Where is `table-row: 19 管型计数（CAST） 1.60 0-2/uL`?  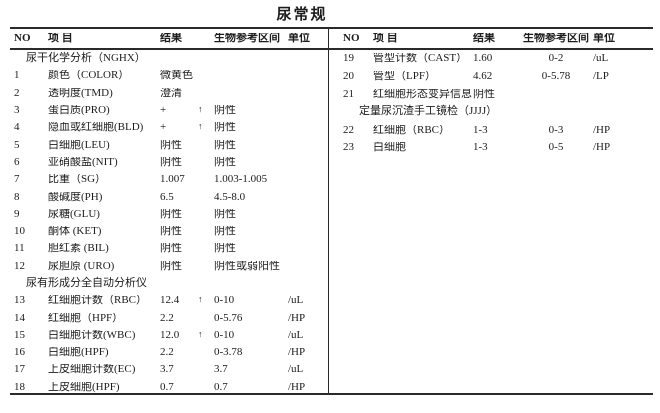 table-row: 19 管型计数（CAST） 1.60 0-2/uL is located at coordinates (491, 59).